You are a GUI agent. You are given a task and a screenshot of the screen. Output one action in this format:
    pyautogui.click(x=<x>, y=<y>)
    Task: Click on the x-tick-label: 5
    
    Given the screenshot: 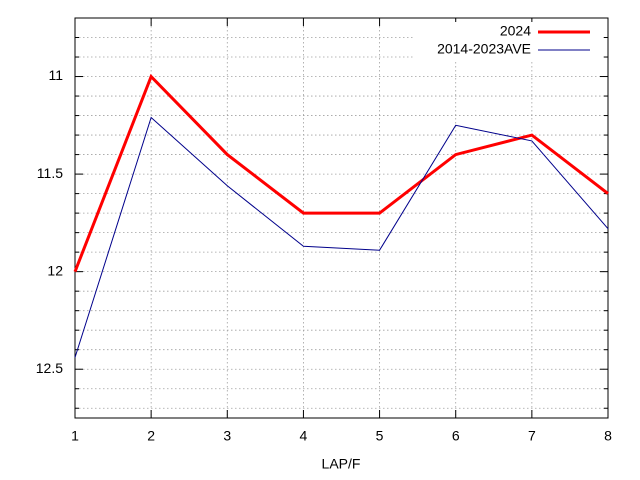 What is the action you would take?
    pyautogui.click(x=380, y=436)
    